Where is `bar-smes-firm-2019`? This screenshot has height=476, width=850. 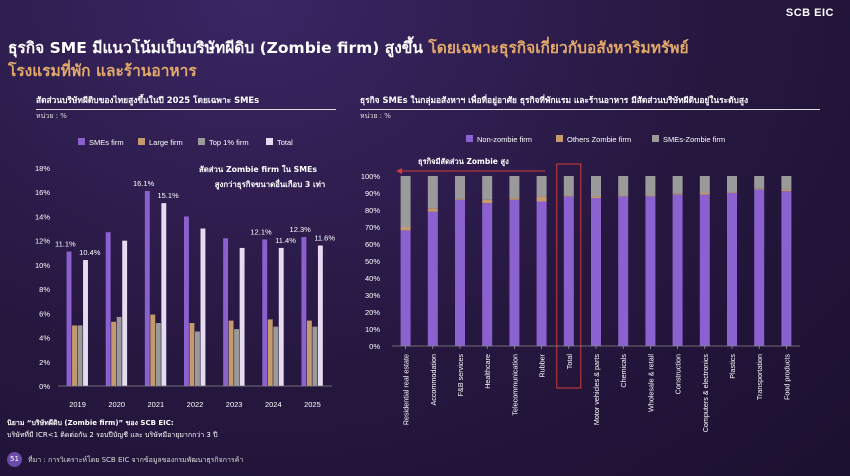 bar-smes-firm-2019 is located at coordinates (69, 318).